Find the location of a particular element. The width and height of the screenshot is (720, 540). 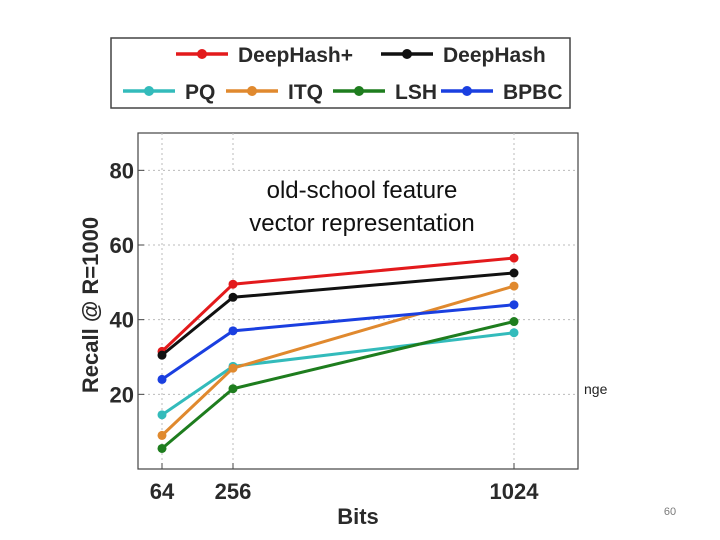

x-axis-ticks: 64 256 1024 is located at coordinates (344, 483).